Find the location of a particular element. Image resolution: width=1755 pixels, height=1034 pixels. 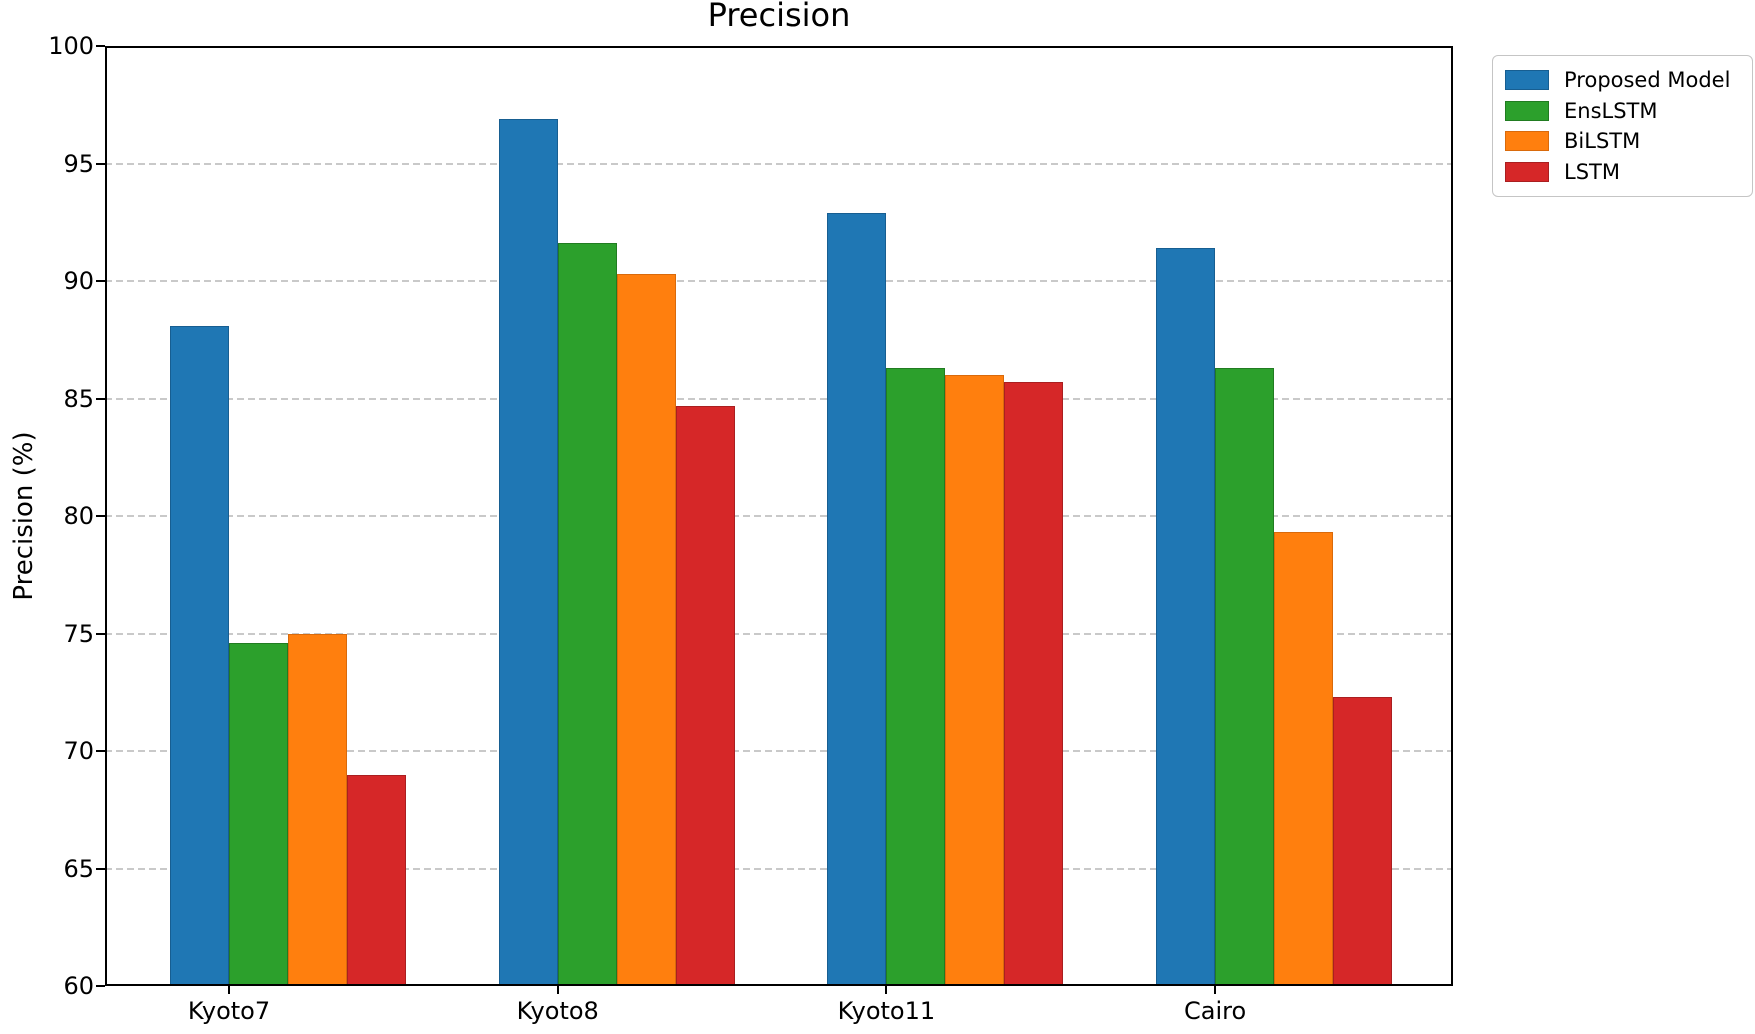

y-tick-label-100: 100 is located at coordinates (71, 46).